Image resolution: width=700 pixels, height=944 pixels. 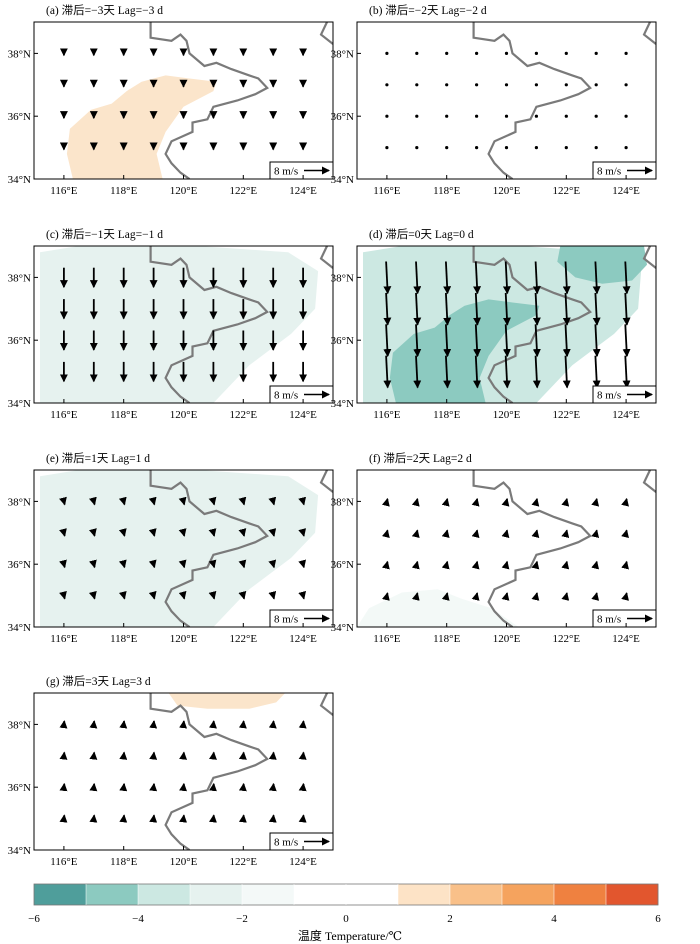 I want to click on colorbar-tick-label: 0, so click(x=346, y=919).